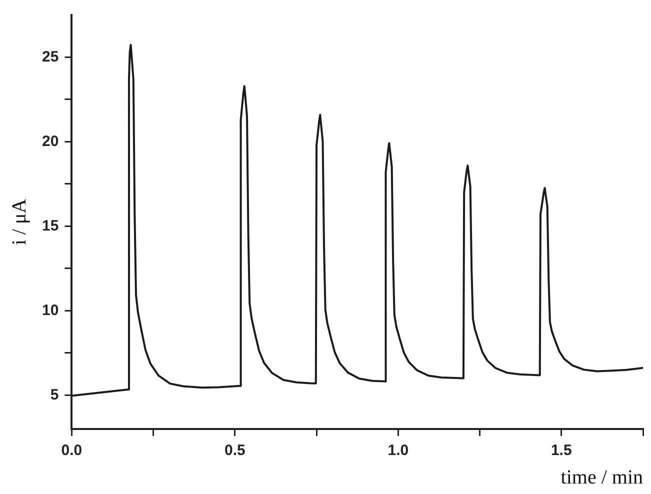  I want to click on y-tick-label: 25, so click(50, 57).